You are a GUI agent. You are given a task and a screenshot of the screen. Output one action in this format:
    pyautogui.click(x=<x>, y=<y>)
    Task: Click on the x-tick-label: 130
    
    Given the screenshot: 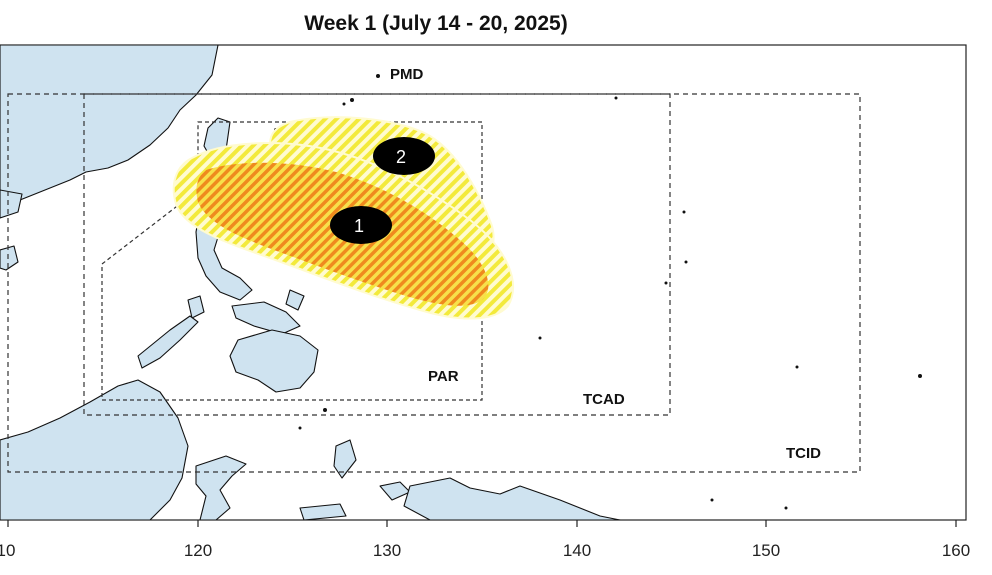 What is the action you would take?
    pyautogui.click(x=387, y=550)
    